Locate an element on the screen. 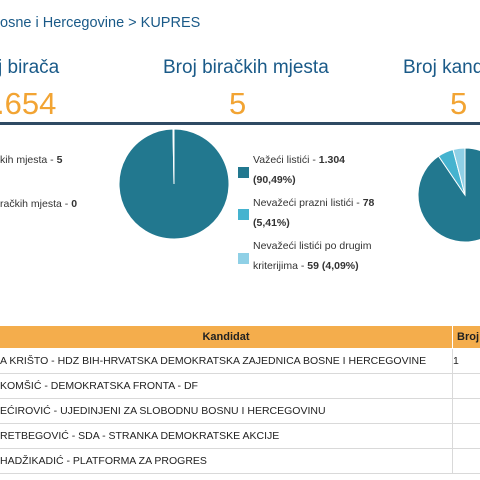 This screenshot has width=480, height=480. legend-valid: Važeći listići - 1.304 (90,49%) is located at coordinates (299, 170).